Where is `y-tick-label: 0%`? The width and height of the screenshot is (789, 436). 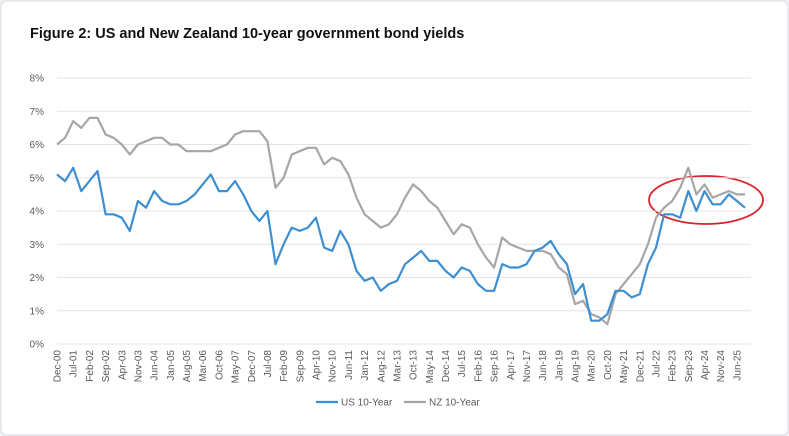 y-tick-label: 0% is located at coordinates (37, 345).